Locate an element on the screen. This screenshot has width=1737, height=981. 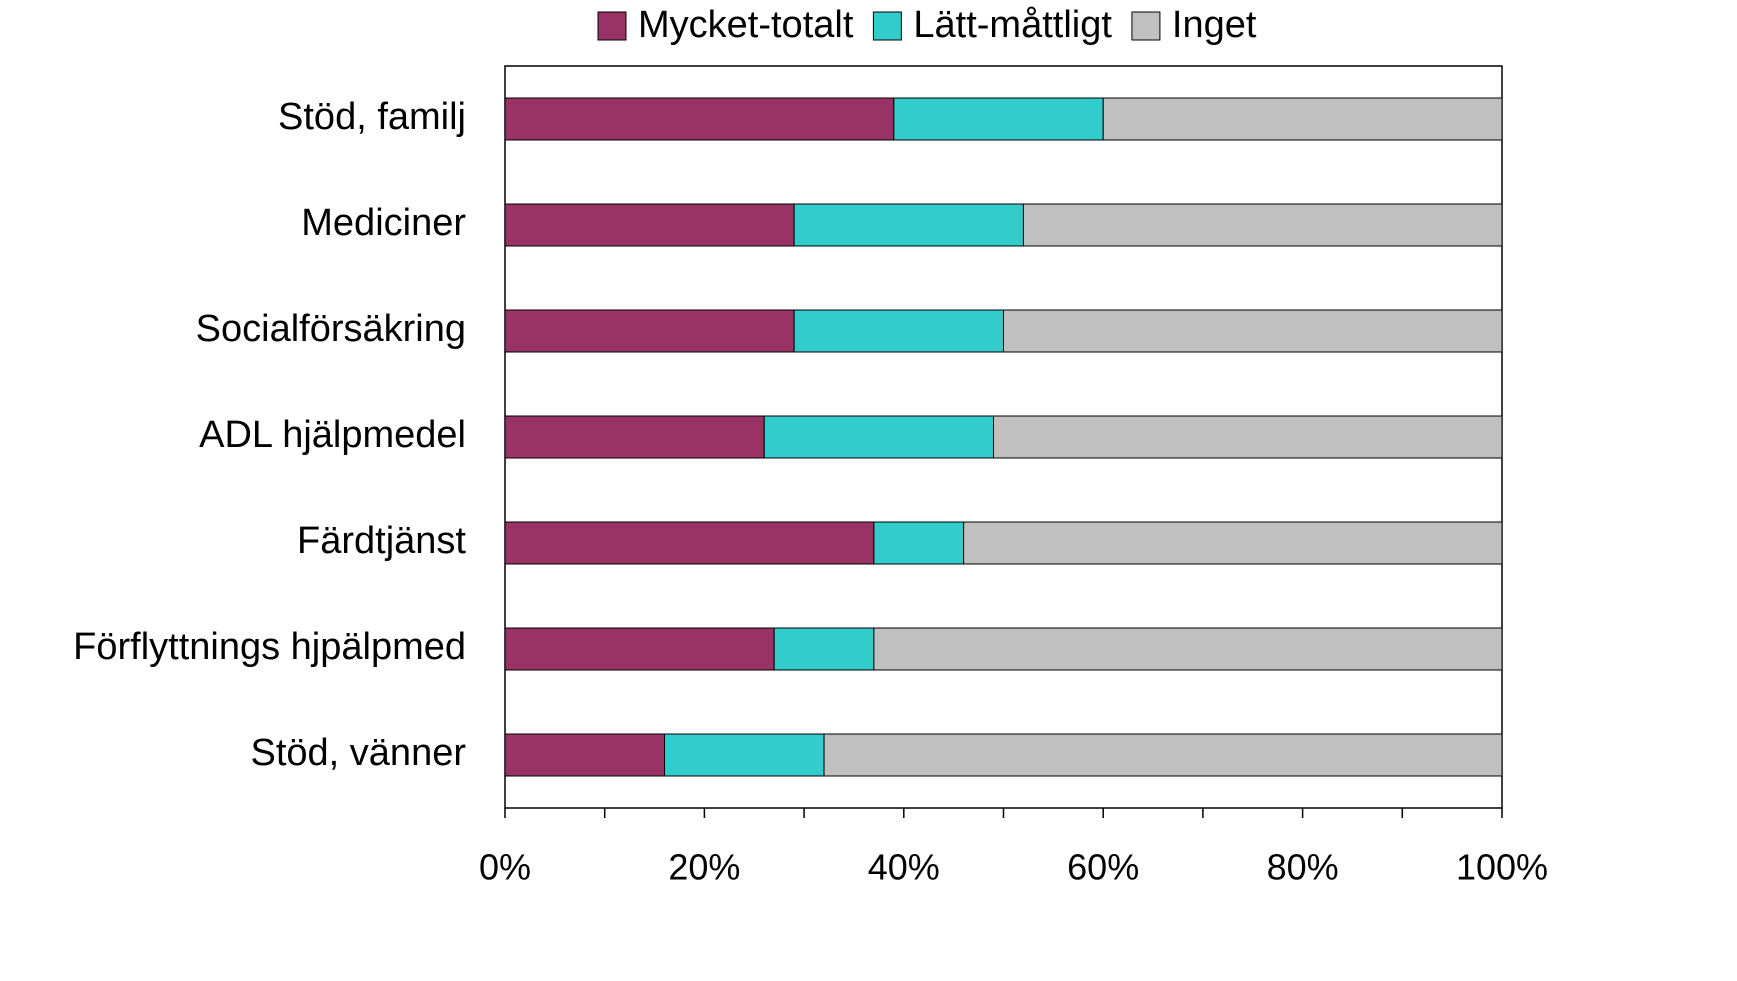
y-tick-label: ADL hjälpmedel is located at coordinates (332, 435).